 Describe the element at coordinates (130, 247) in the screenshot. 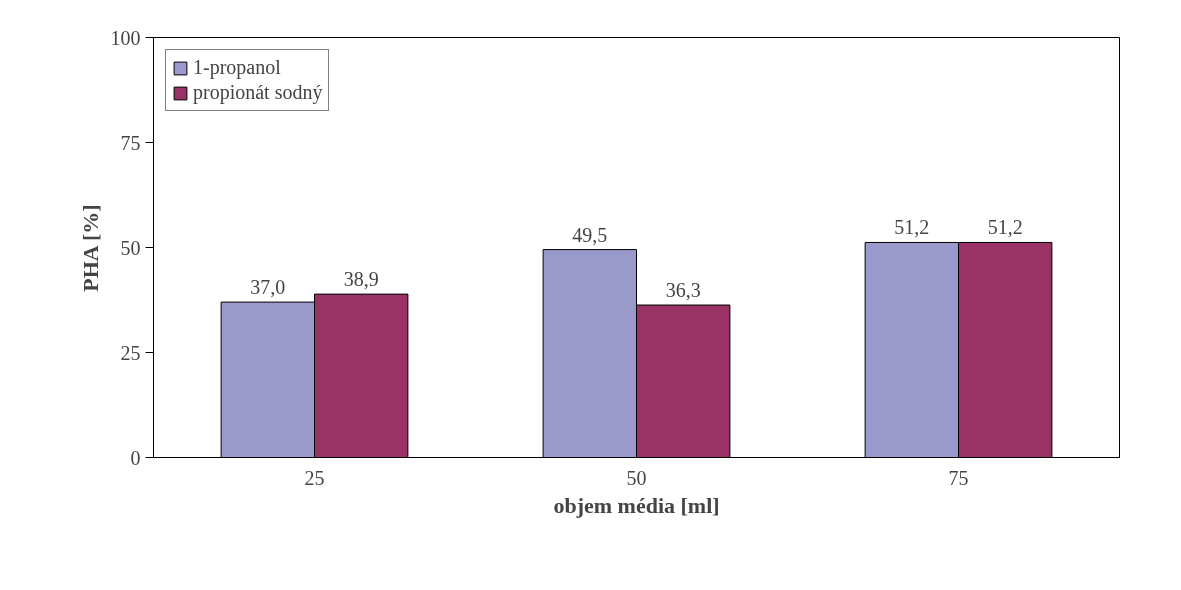

I see `y-tick-label: 50` at that location.